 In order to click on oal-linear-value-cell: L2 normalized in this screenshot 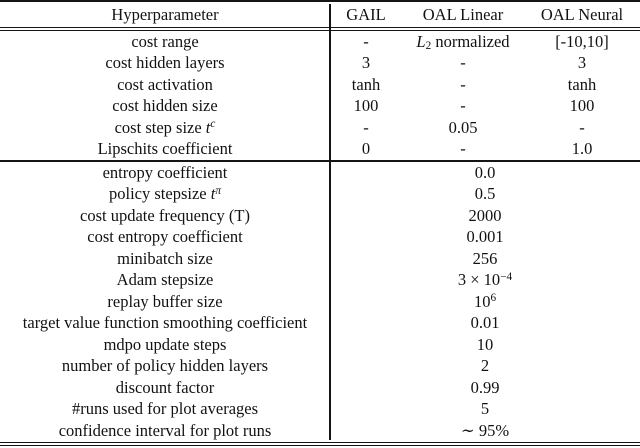, I will do `click(463, 42)`.